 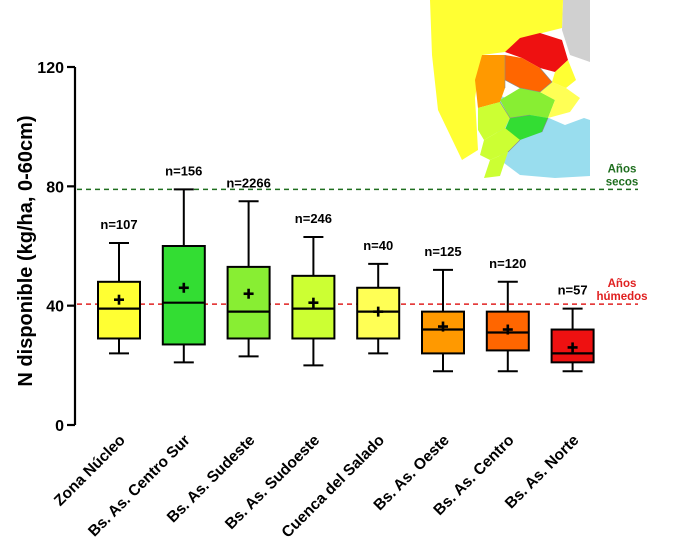 I want to click on y-axis-label: N disponible (kg/ha, 0-60cm), so click(x=26, y=250).